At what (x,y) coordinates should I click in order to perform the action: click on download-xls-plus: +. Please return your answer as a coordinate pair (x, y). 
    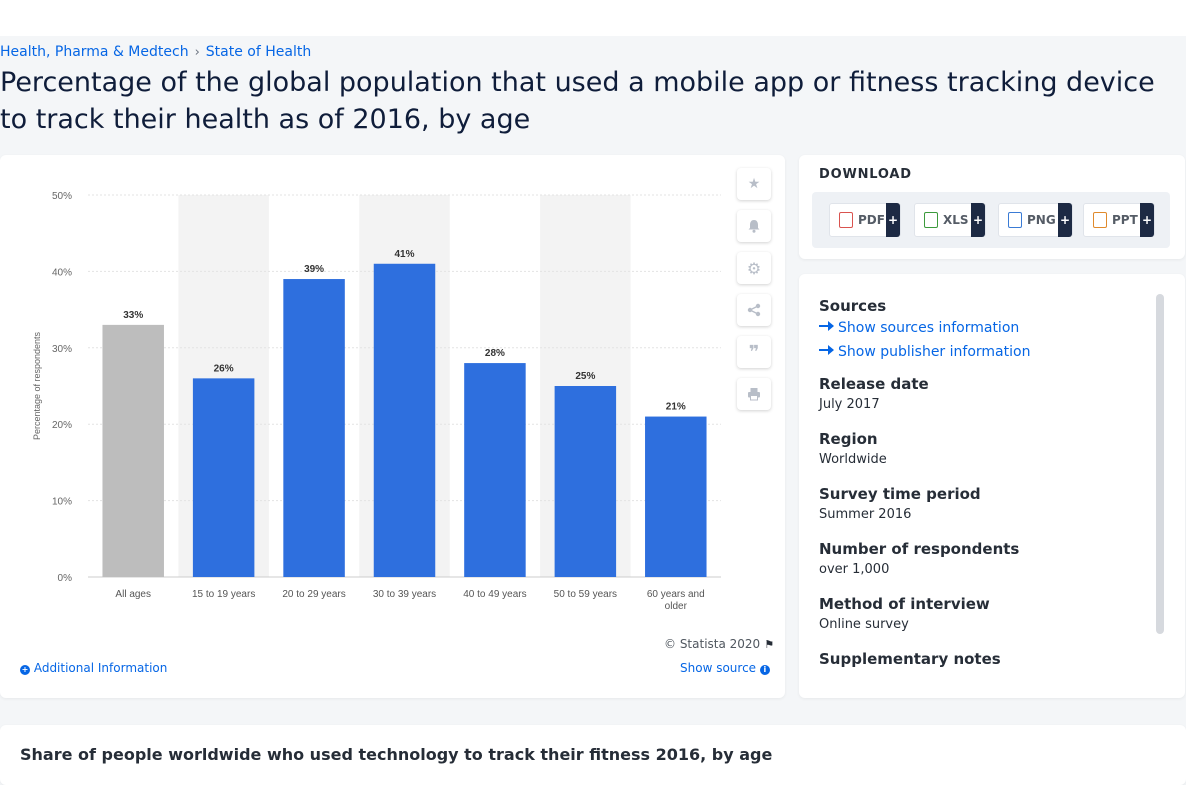
    Looking at the image, I should click on (978, 220).